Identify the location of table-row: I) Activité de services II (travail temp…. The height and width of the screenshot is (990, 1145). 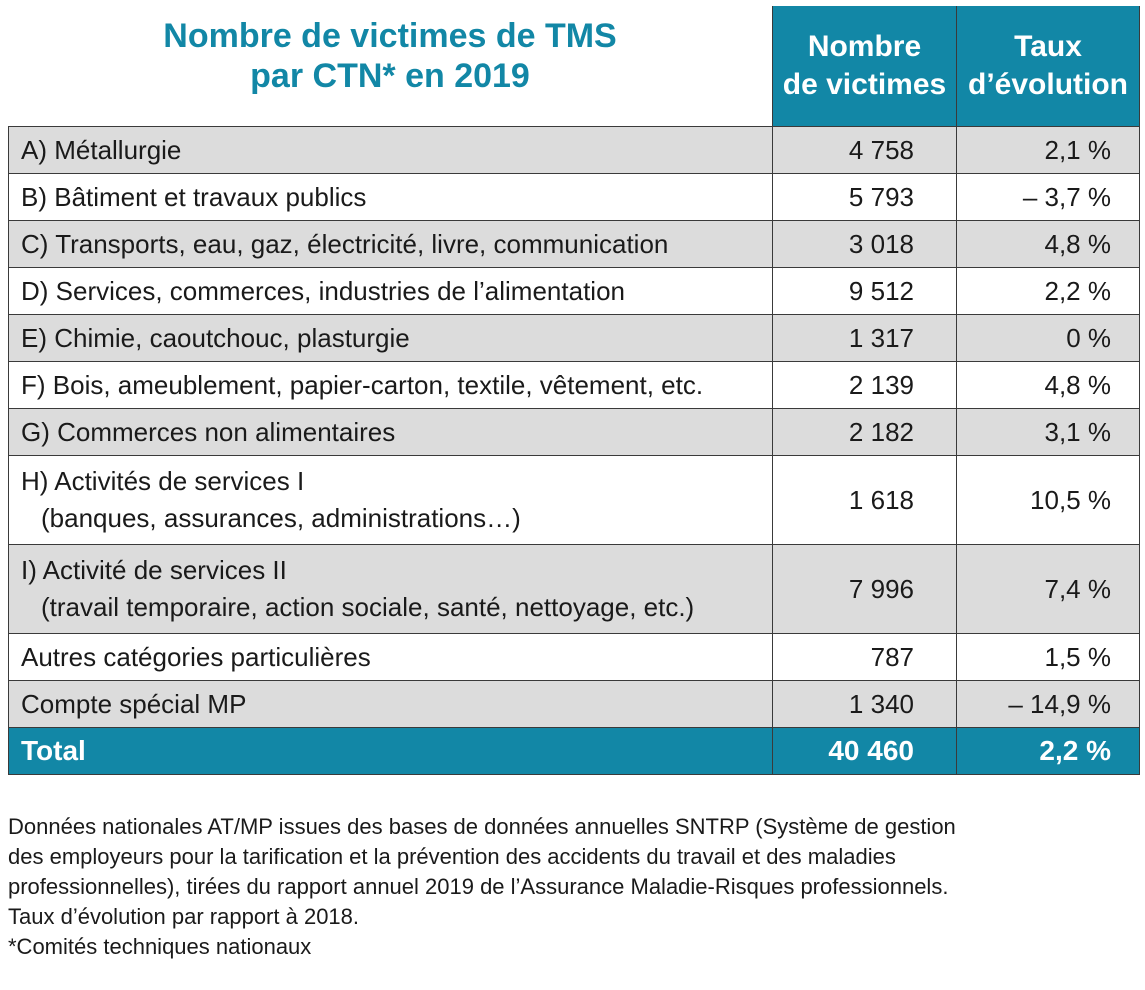
(574, 589).